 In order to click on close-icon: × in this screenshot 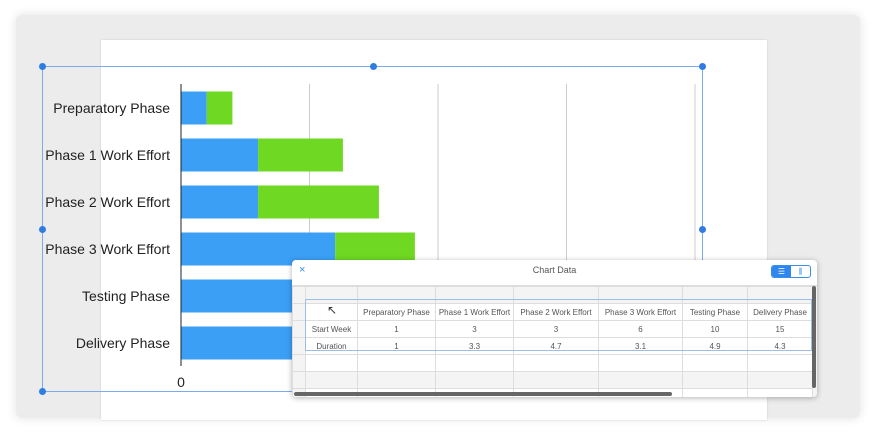, I will do `click(302, 270)`.